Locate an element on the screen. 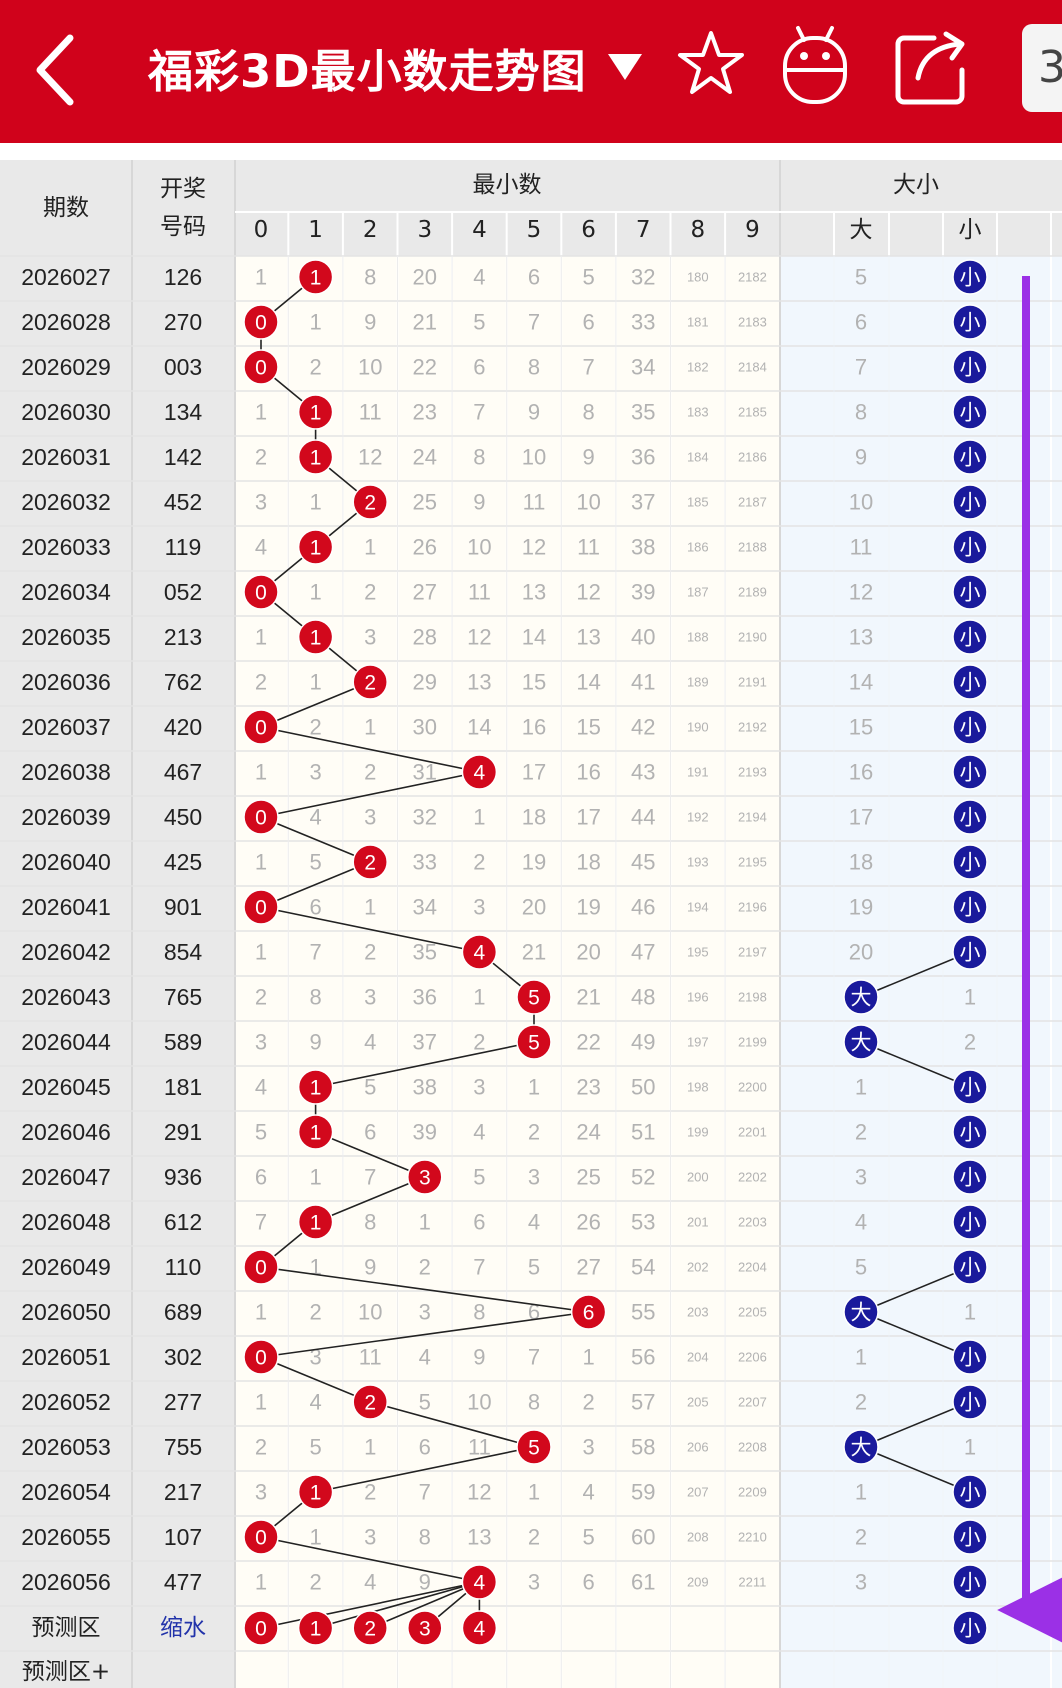 Image resolution: width=1062 pixels, height=1688 pixels. period-cell: 2026056 is located at coordinates (66, 1582).